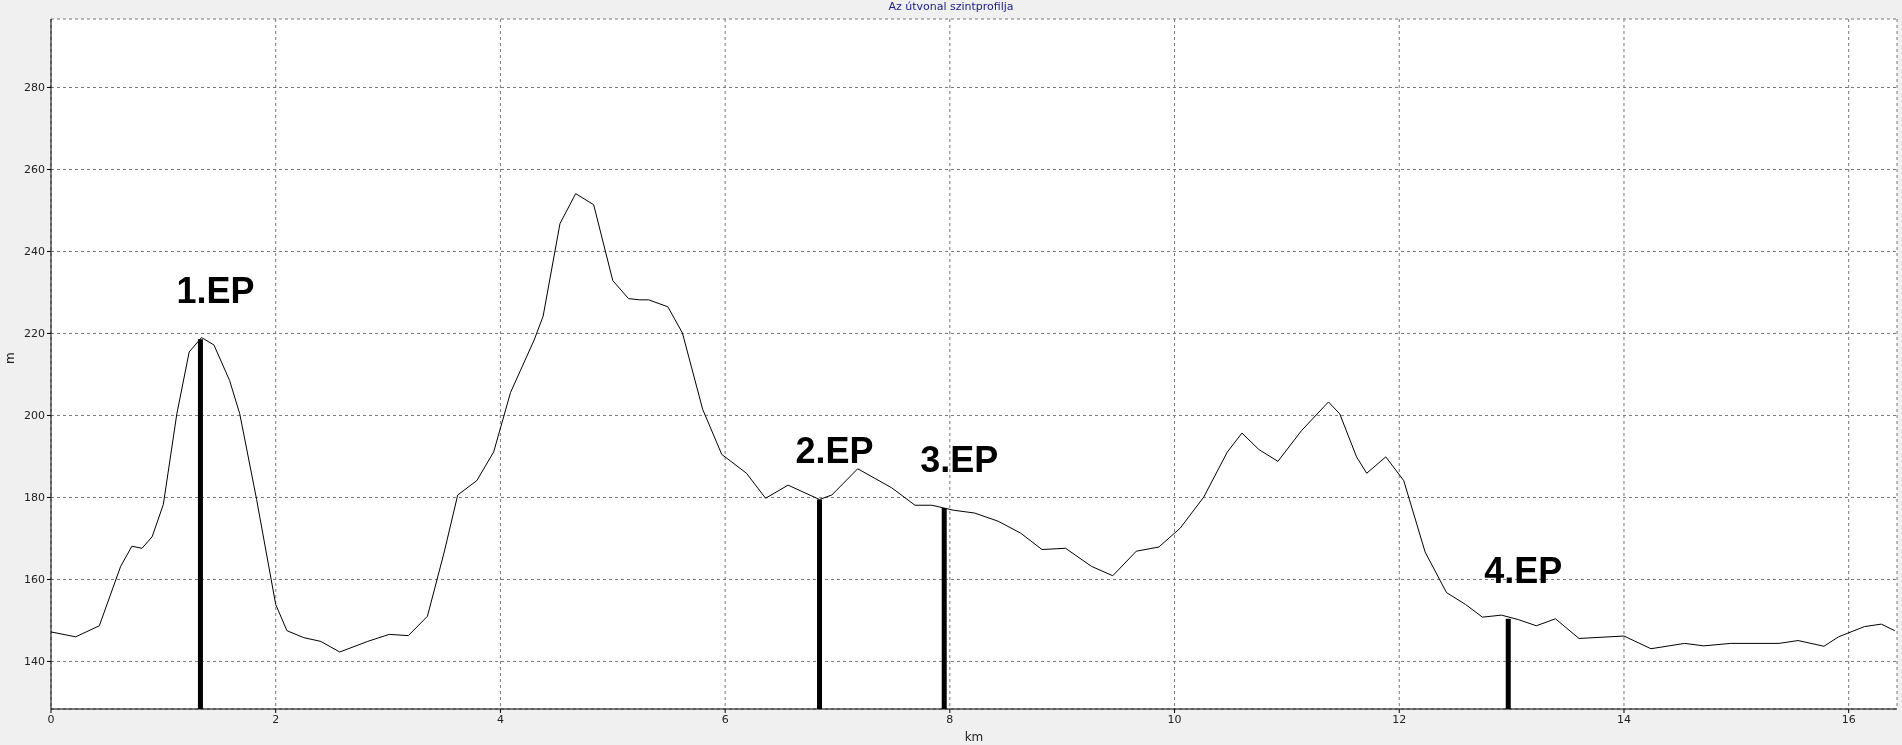 The width and height of the screenshot is (1902, 745). Describe the element at coordinates (500, 719) in the screenshot. I see `x-tick-label: 4` at that location.